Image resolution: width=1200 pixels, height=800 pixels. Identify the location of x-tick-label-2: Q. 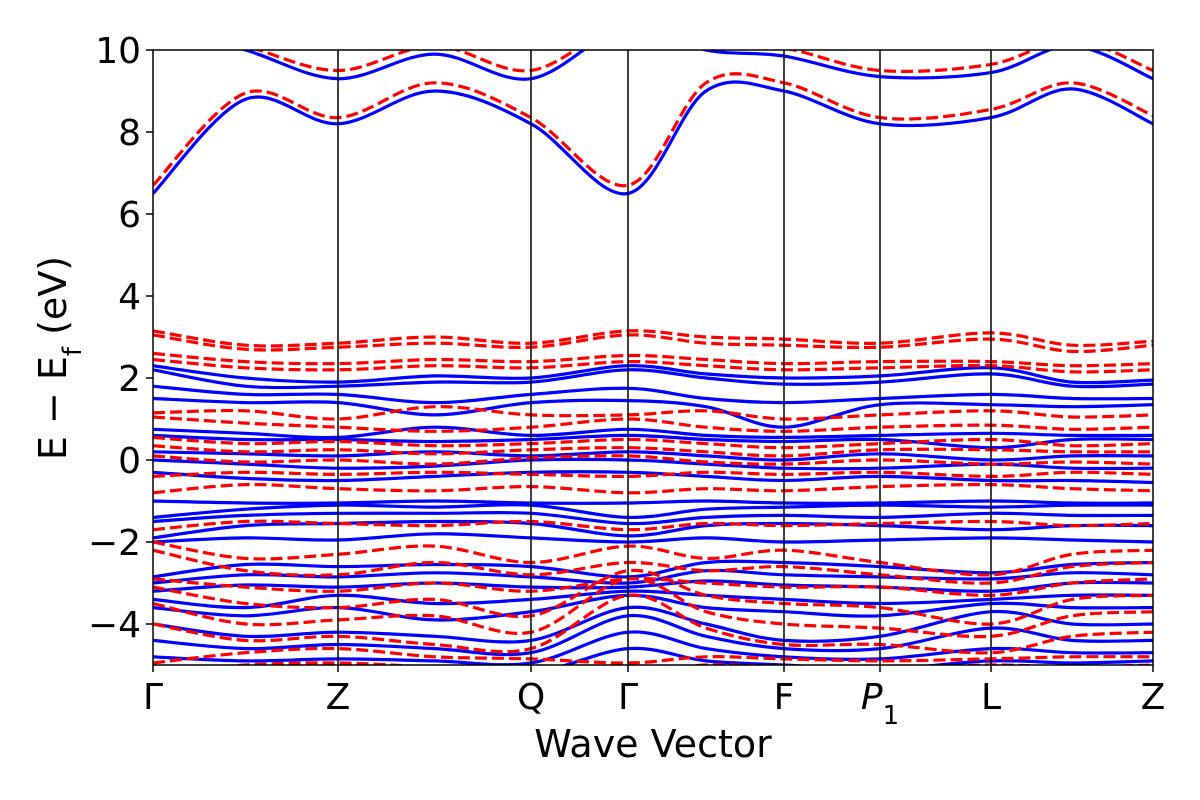
(531, 697).